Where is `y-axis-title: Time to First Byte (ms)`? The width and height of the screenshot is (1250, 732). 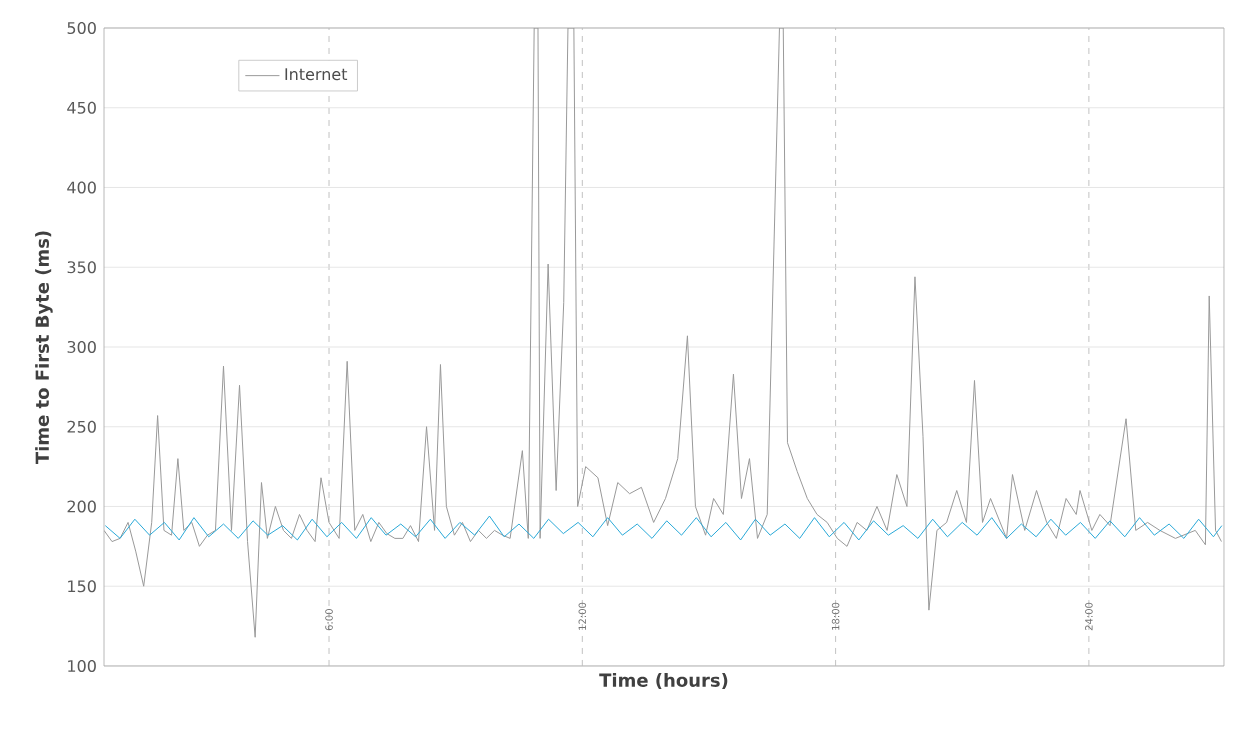
y-axis-title: Time to First Byte (ms) is located at coordinates (44, 348).